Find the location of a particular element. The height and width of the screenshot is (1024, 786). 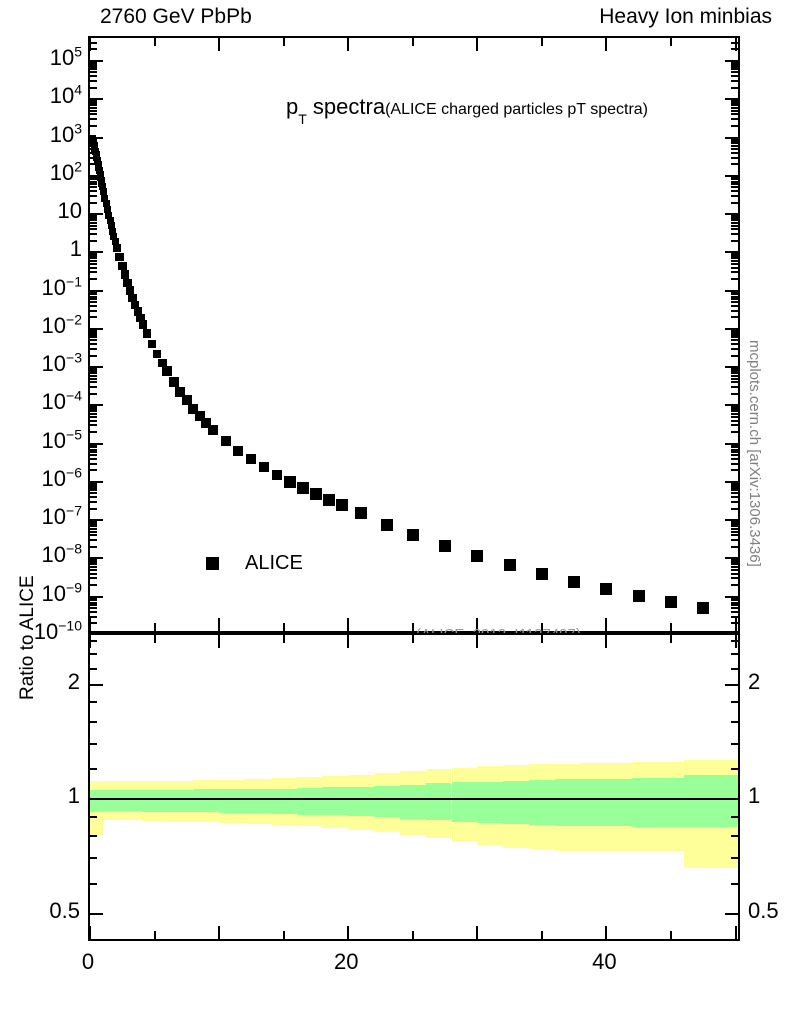

ratio-y-tick-minor is located at coordinates (93, 769).